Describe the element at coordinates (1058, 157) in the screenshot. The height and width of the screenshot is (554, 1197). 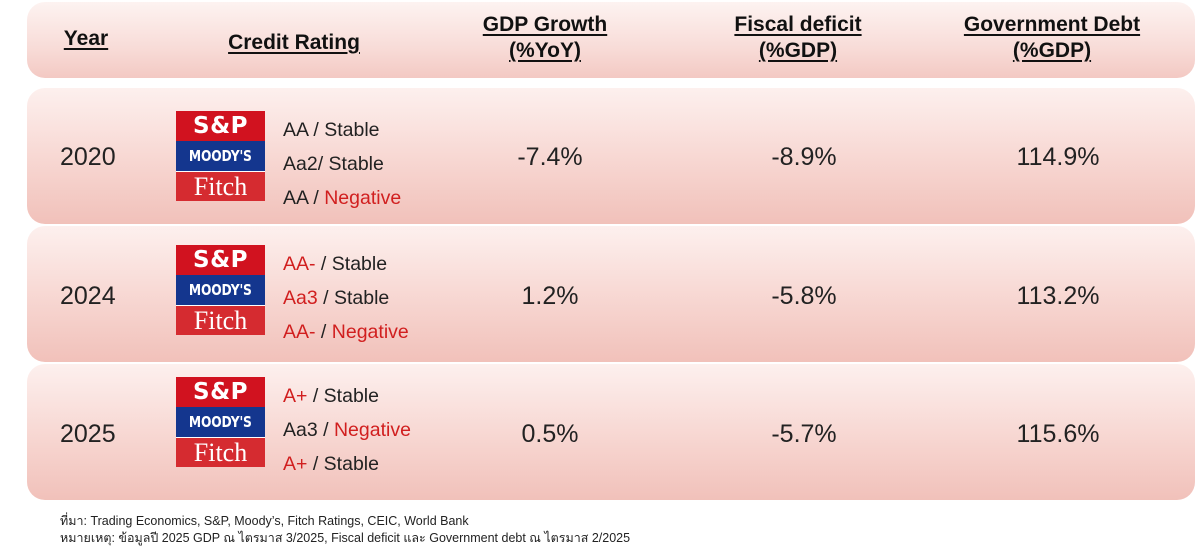
I see `government-debt-value: 114.9%` at that location.